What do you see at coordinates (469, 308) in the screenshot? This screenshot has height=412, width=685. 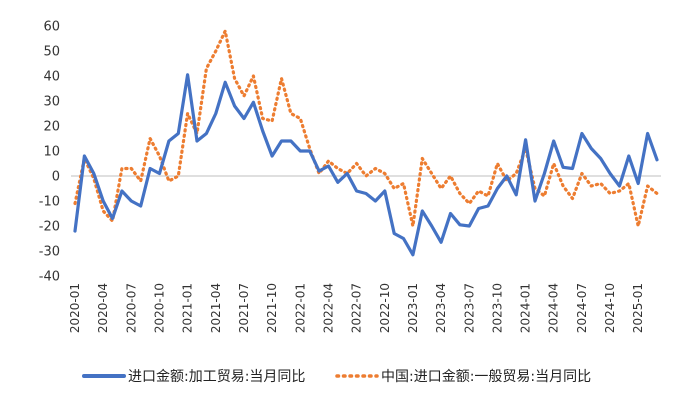 I see `x-tick-label: 2023-07` at bounding box center [469, 308].